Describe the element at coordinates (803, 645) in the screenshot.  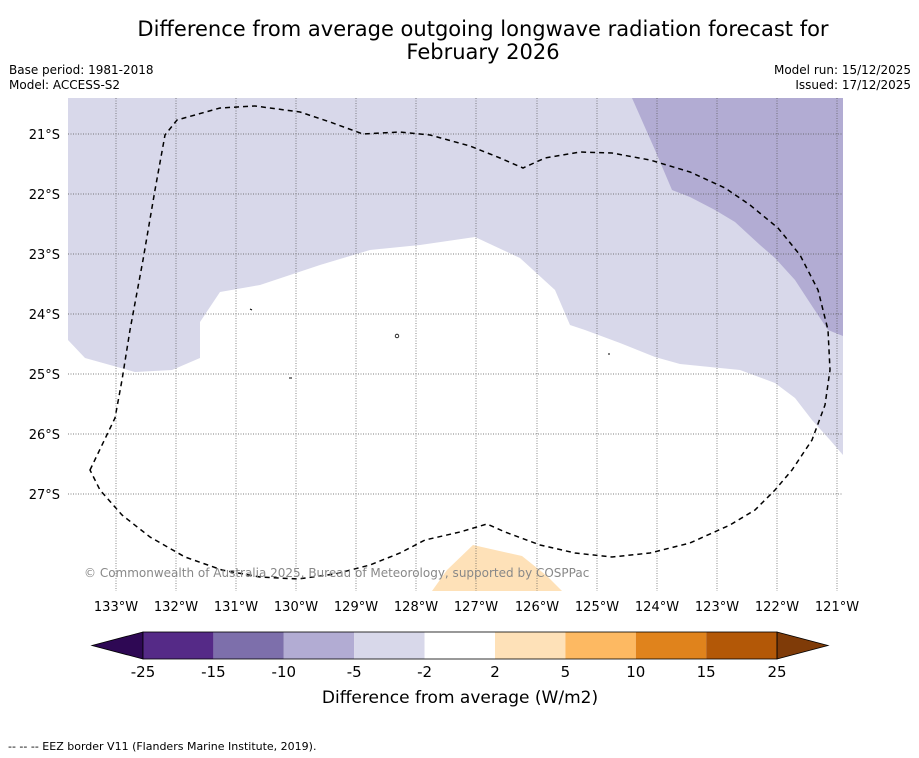
I see `colorbar-max-arrow` at that location.